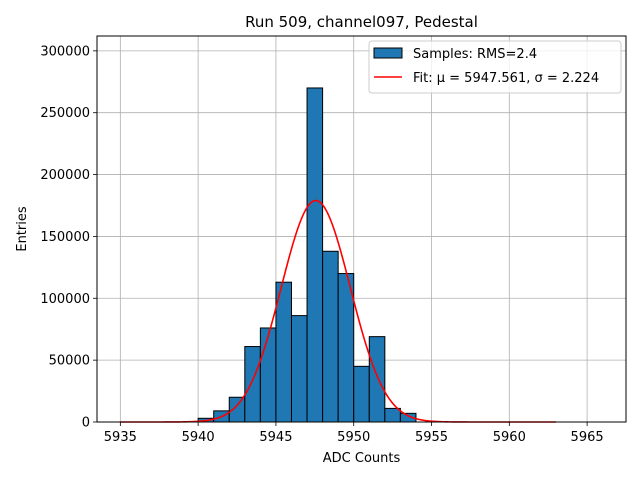 This screenshot has width=640, height=480. Describe the element at coordinates (198, 437) in the screenshot. I see `x-tick-label: 5940` at that location.